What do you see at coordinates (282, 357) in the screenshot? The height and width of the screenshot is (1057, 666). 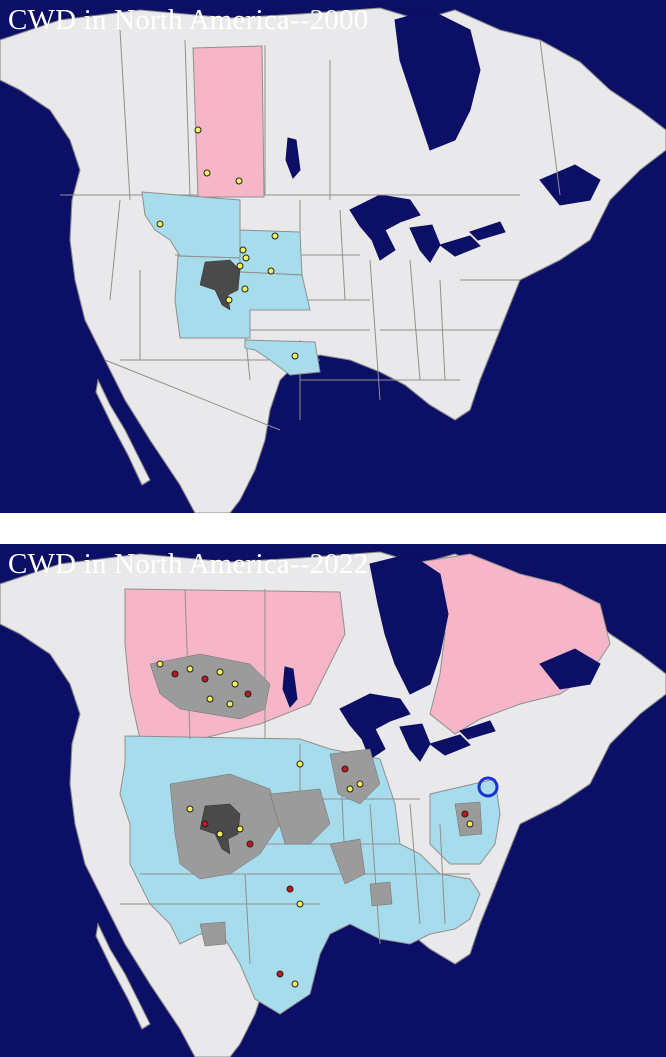 I see `state-oklahoma` at bounding box center [282, 357].